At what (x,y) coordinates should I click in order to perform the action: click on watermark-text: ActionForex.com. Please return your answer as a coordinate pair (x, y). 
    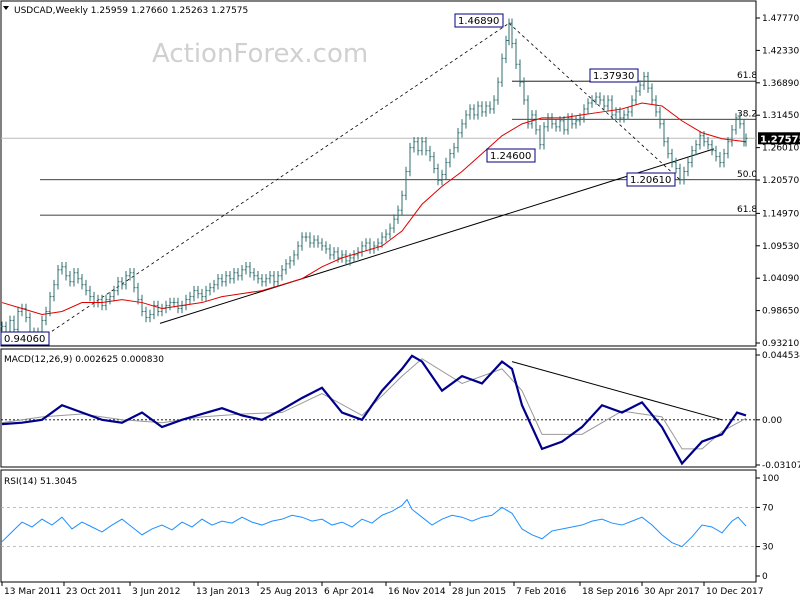
    Looking at the image, I should click on (260, 54).